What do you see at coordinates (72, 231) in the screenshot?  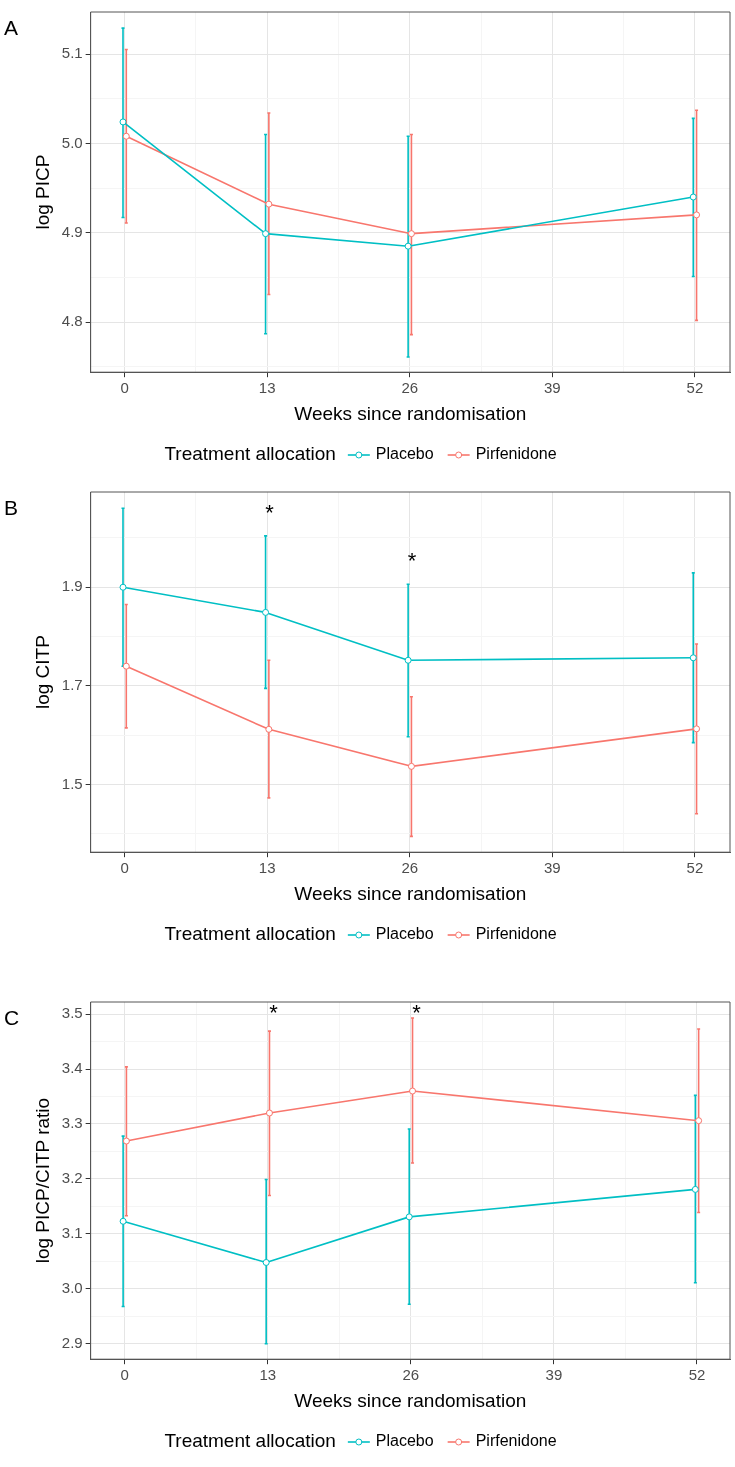 I see `y-tick-label: 4.9` at bounding box center [72, 231].